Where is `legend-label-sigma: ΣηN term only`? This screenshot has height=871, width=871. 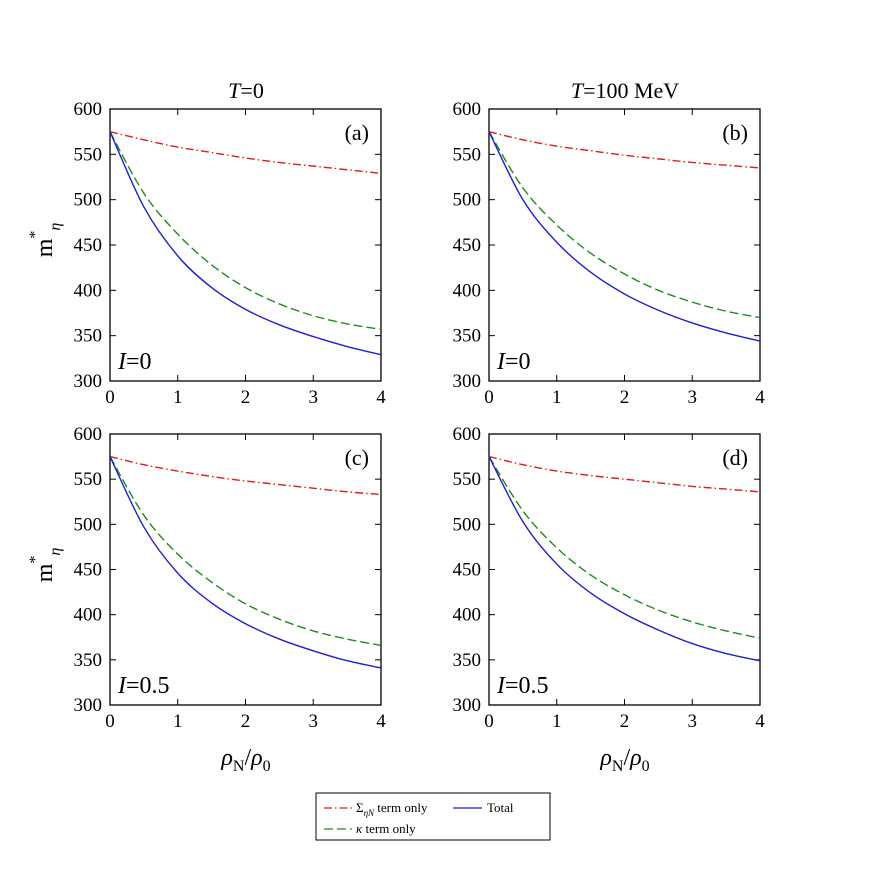 legend-label-sigma: ΣηN term only is located at coordinates (392, 809).